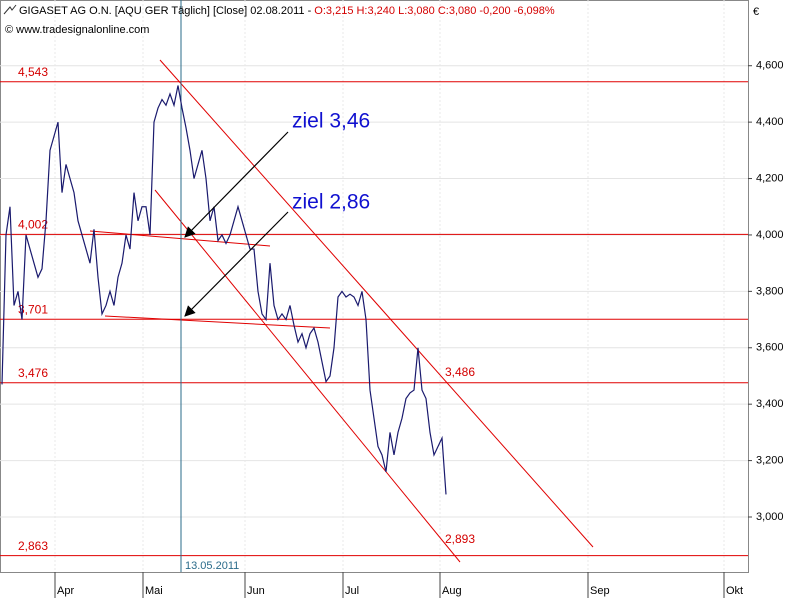  I want to click on annotation: ziel 2,86, so click(331, 202).